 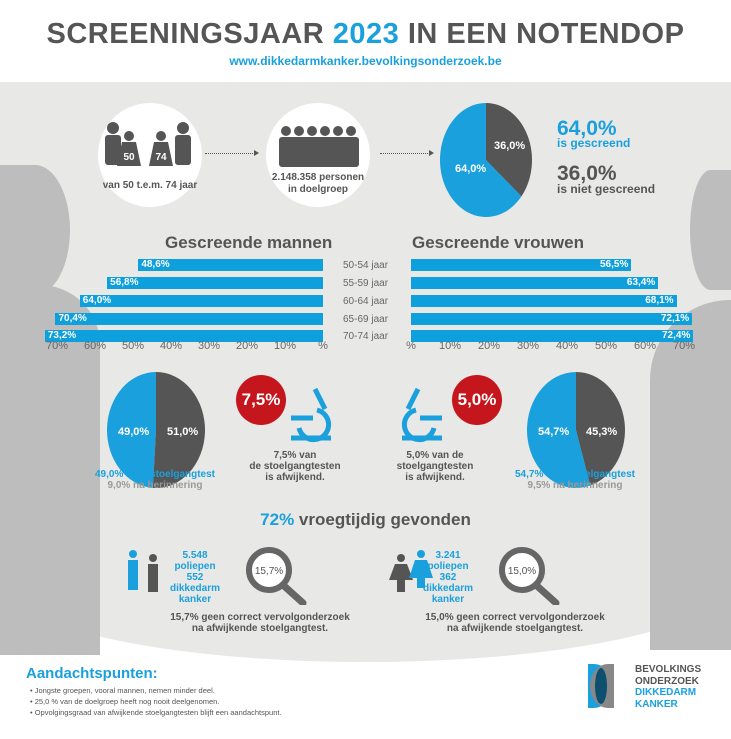 I want to click on man-silhouette-left-body, so click(x=50, y=470).